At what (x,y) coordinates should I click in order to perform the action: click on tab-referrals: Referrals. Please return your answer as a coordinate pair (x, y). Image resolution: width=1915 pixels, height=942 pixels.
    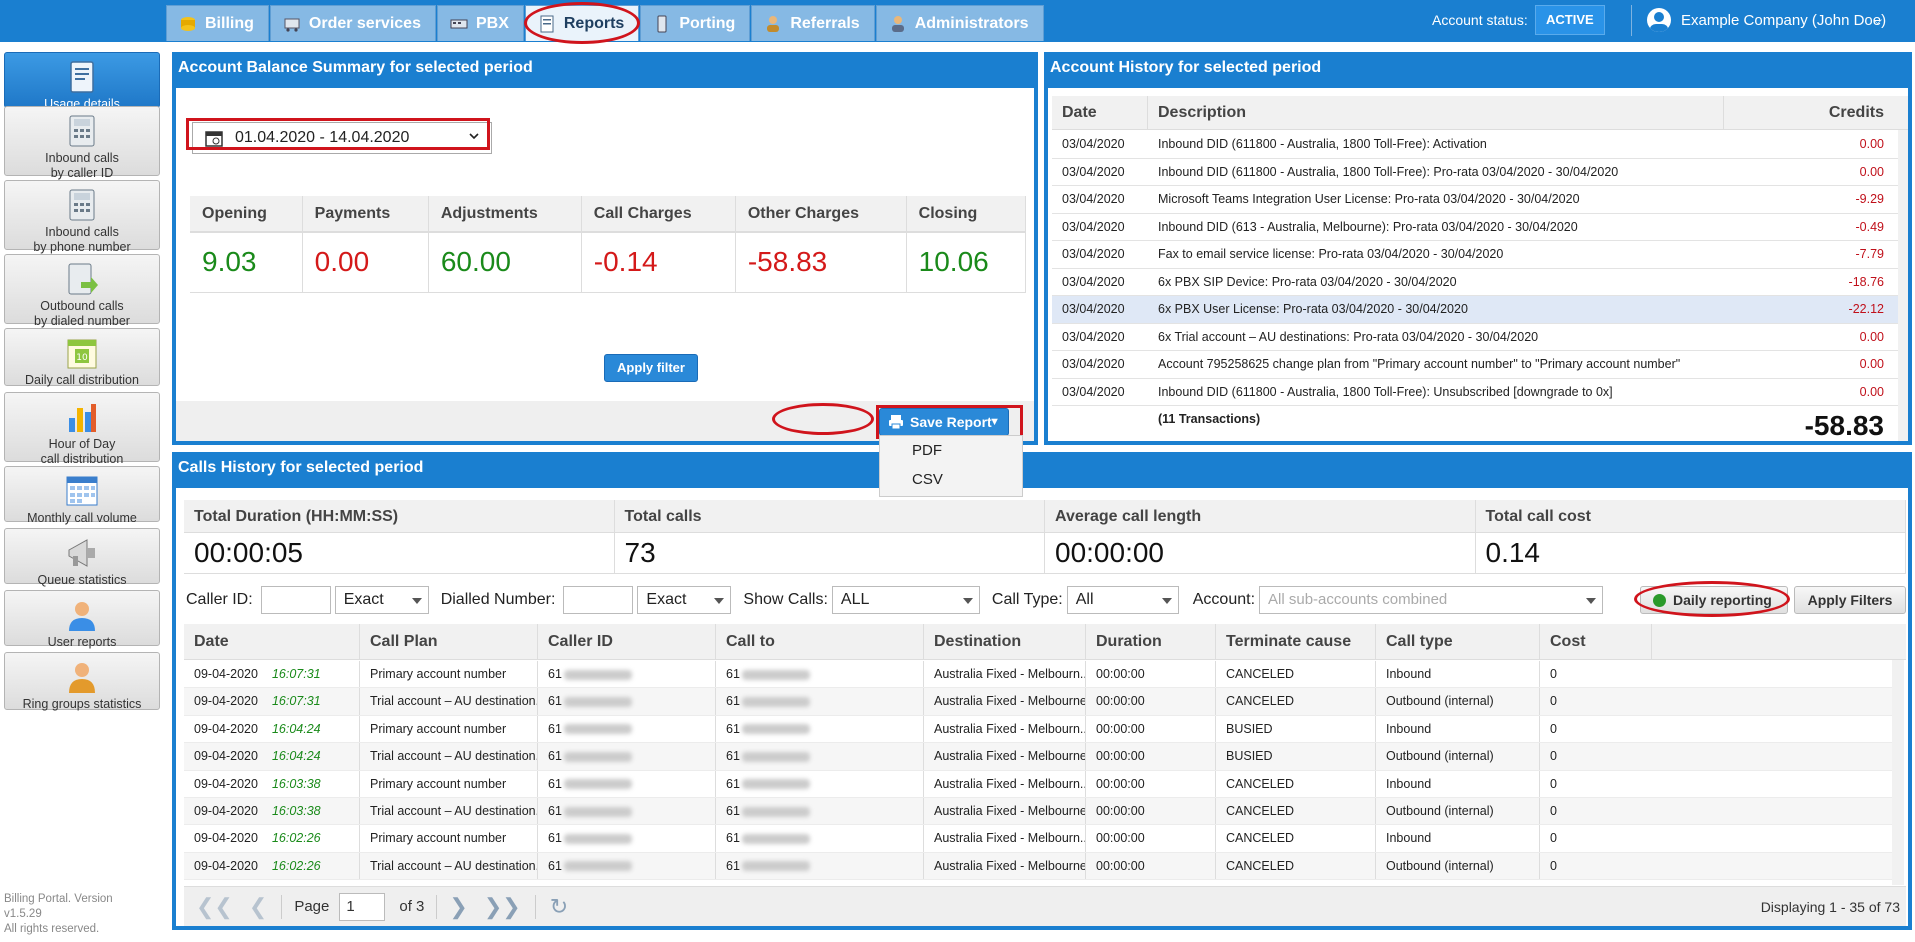
    Looking at the image, I should click on (813, 23).